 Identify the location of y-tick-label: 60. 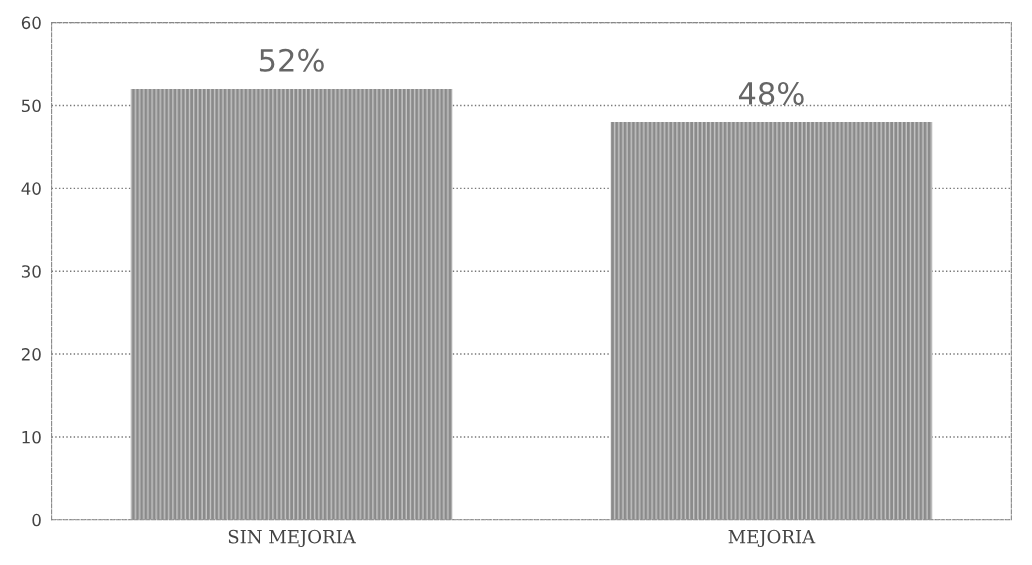
(31, 23).